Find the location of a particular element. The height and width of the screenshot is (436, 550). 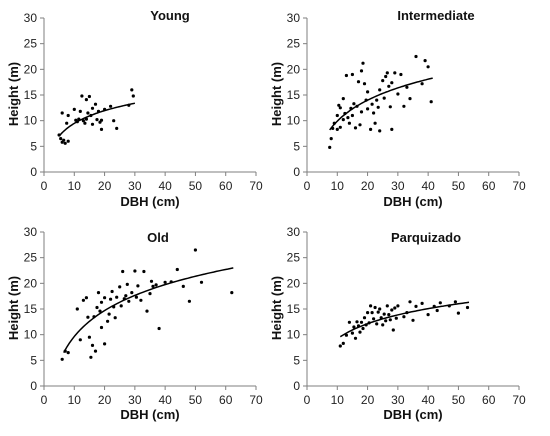

x-axis-label: DBH (cm) is located at coordinates (149, 201).